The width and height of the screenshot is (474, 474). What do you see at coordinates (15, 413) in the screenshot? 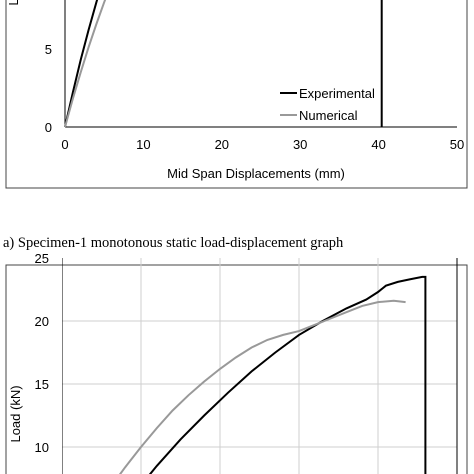
I see `chart-b-y-label: Load (kN)` at bounding box center [15, 413].